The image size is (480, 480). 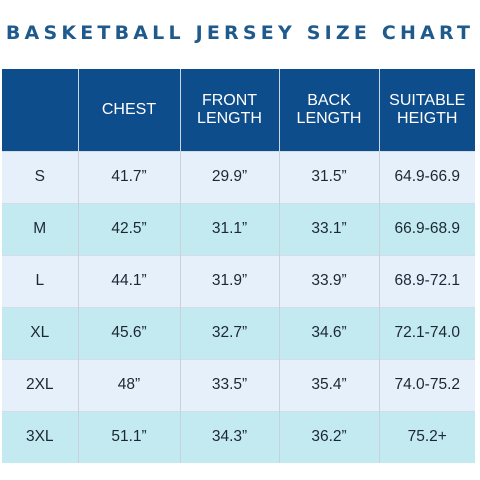 I want to click on height-cell: 66.9-68.9, so click(x=427, y=228).